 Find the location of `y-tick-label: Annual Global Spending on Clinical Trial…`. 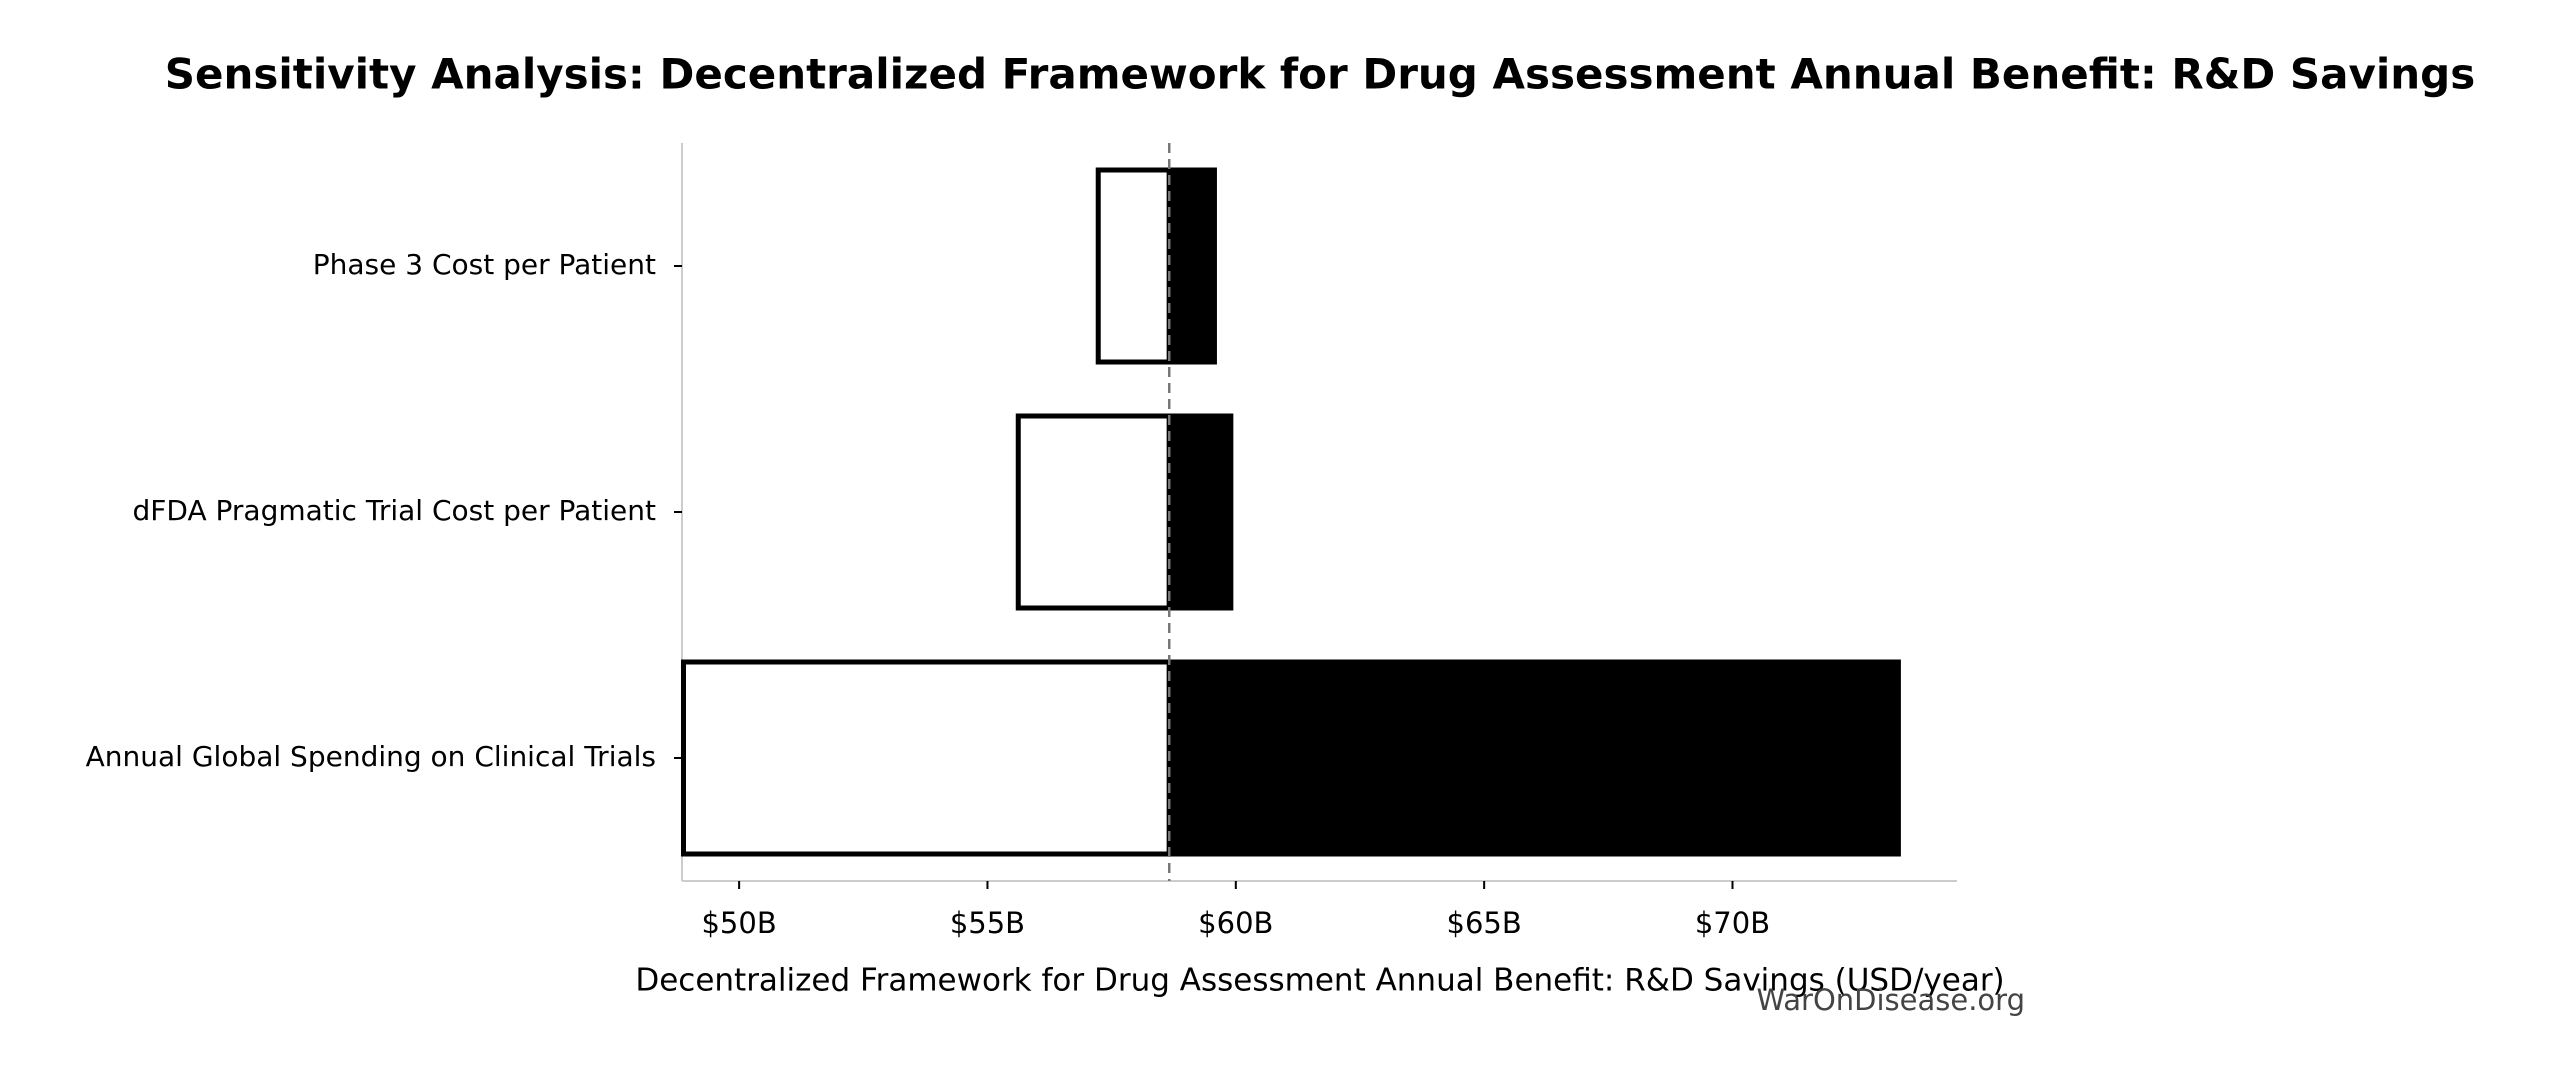

y-tick-label: Annual Global Spending on Clinical Trial… is located at coordinates (371, 756).